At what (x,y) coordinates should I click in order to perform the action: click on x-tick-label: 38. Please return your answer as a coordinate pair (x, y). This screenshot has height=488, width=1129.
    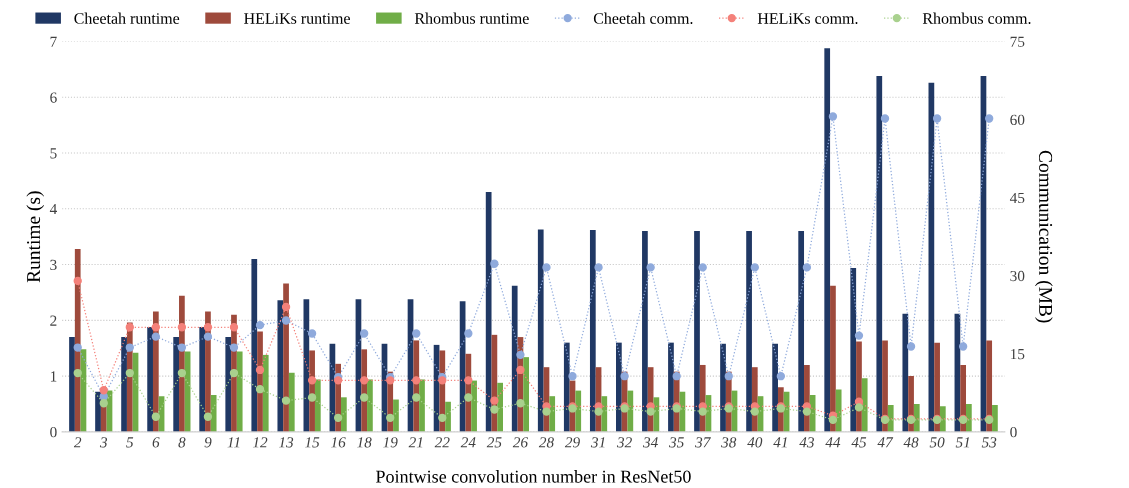
    Looking at the image, I should click on (729, 442).